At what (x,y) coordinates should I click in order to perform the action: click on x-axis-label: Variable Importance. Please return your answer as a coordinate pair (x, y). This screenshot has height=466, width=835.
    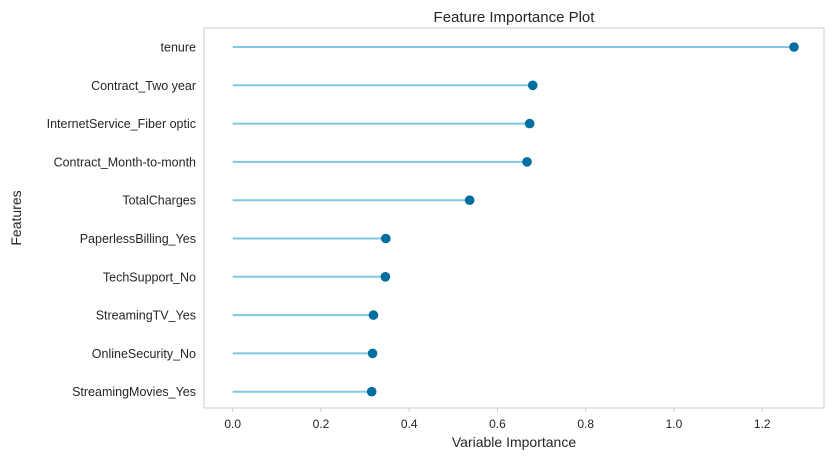
    Looking at the image, I should click on (514, 442).